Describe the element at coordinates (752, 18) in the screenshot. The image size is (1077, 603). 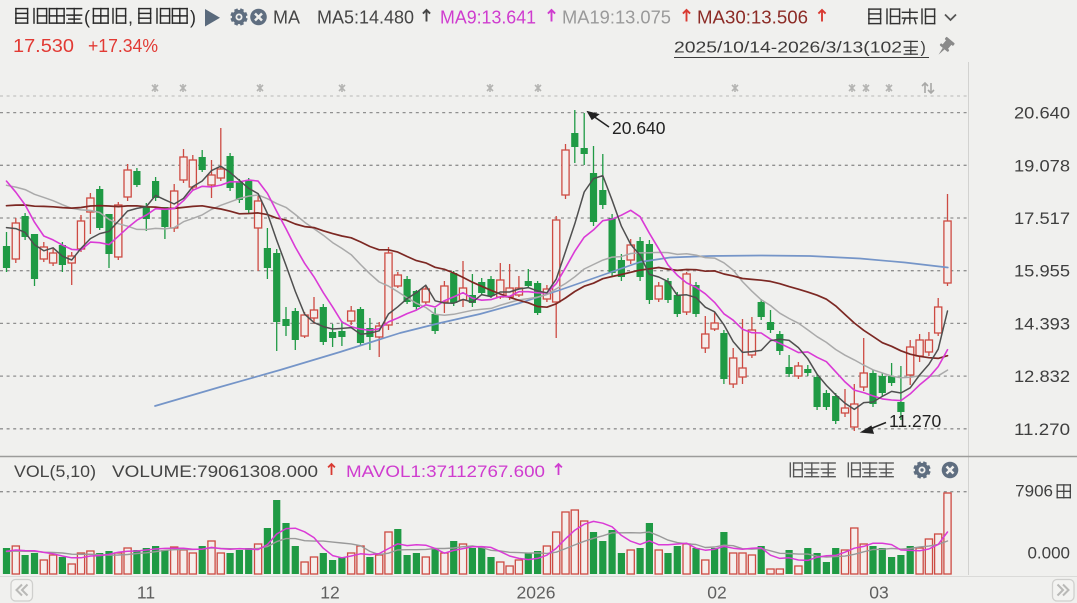
I see `svg-text: MA30:13.506` at that location.